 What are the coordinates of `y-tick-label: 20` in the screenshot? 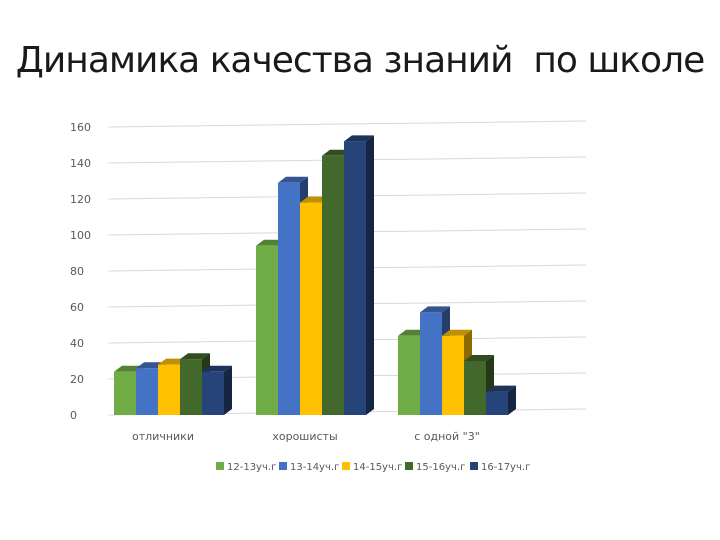 It's located at (77, 379).